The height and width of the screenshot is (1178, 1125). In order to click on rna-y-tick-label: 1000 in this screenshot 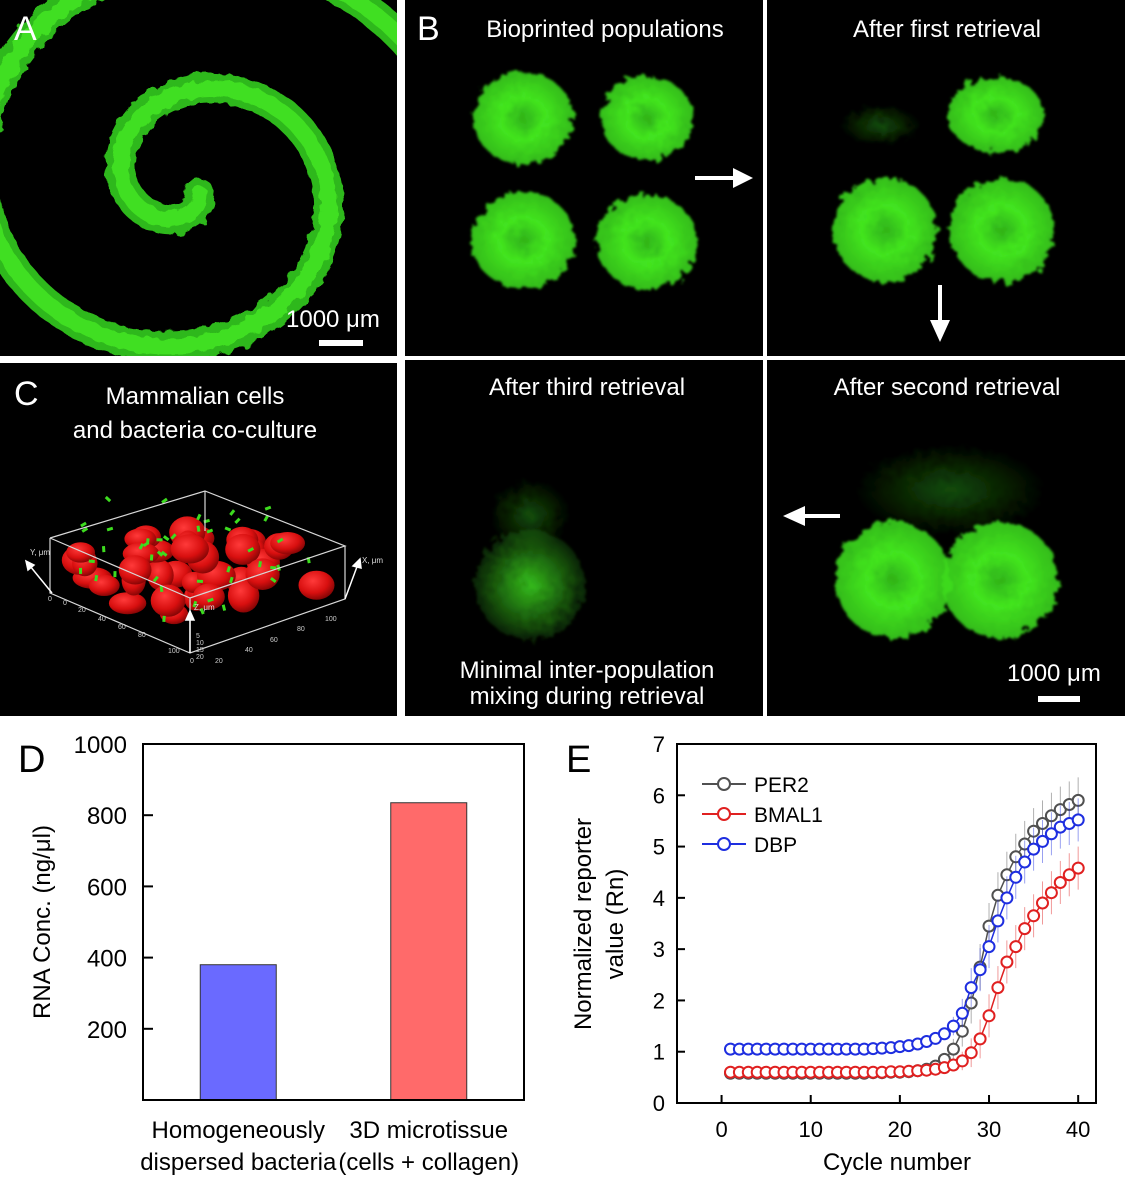, I will do `click(100, 745)`.